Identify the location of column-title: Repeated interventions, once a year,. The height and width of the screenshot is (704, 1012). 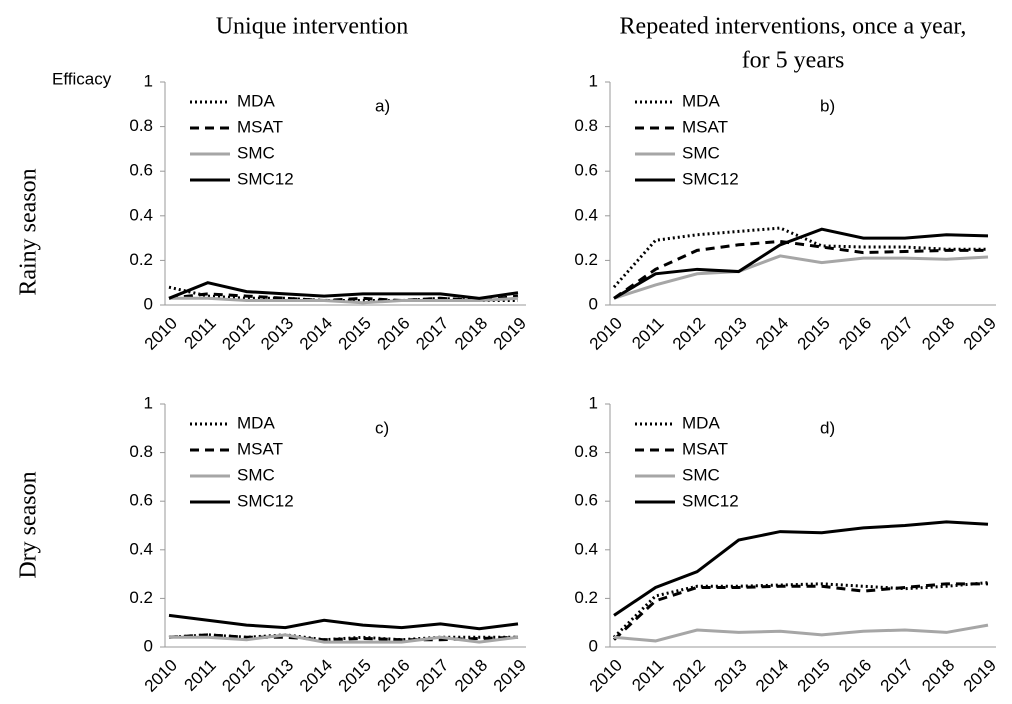
(793, 27).